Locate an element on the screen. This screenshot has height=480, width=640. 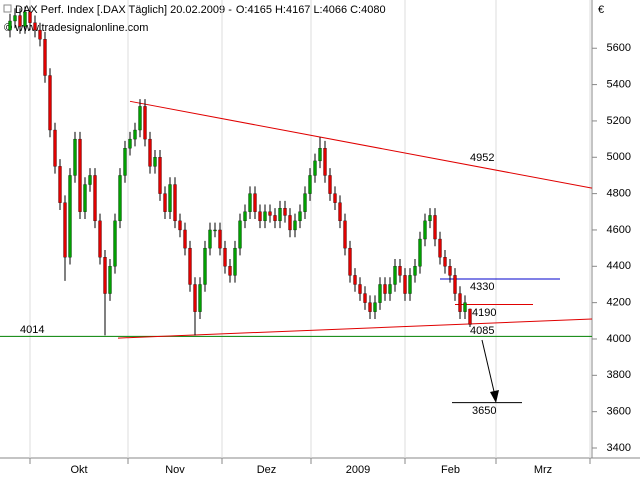
y-tick-label: 4400 is located at coordinates (619, 266).